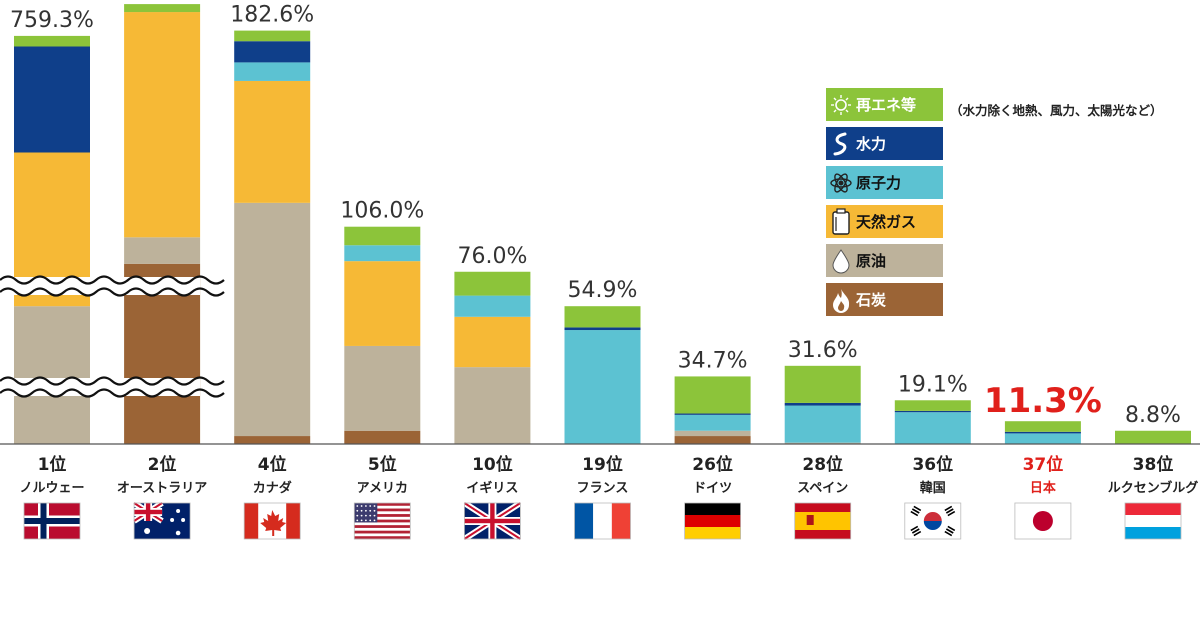 This screenshot has height=630, width=1200. What do you see at coordinates (1056, 110) in the screenshot?
I see `legend-note: （水力除く地熱、風力、太陽光など）` at bounding box center [1056, 110].